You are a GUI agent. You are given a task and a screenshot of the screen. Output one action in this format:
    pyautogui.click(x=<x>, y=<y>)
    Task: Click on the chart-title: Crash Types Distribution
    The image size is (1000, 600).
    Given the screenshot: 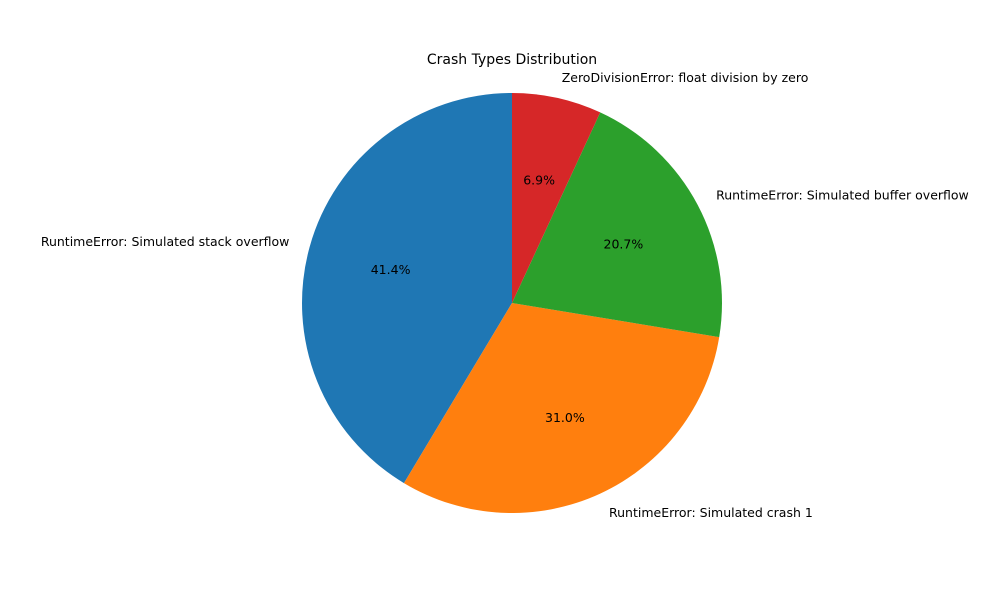 What is the action you would take?
    pyautogui.click(x=512, y=60)
    